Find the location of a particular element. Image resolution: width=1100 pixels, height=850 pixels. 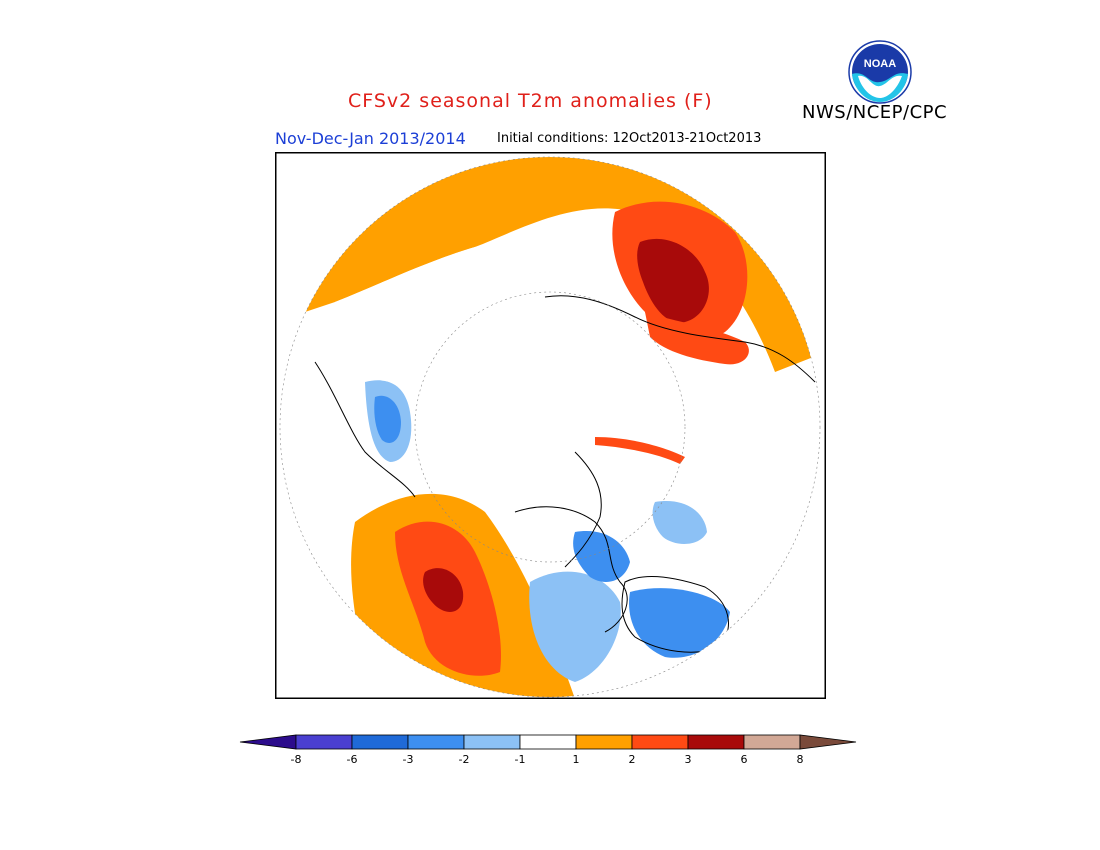

colorbar-tick-label: 3 is located at coordinates (688, 759).